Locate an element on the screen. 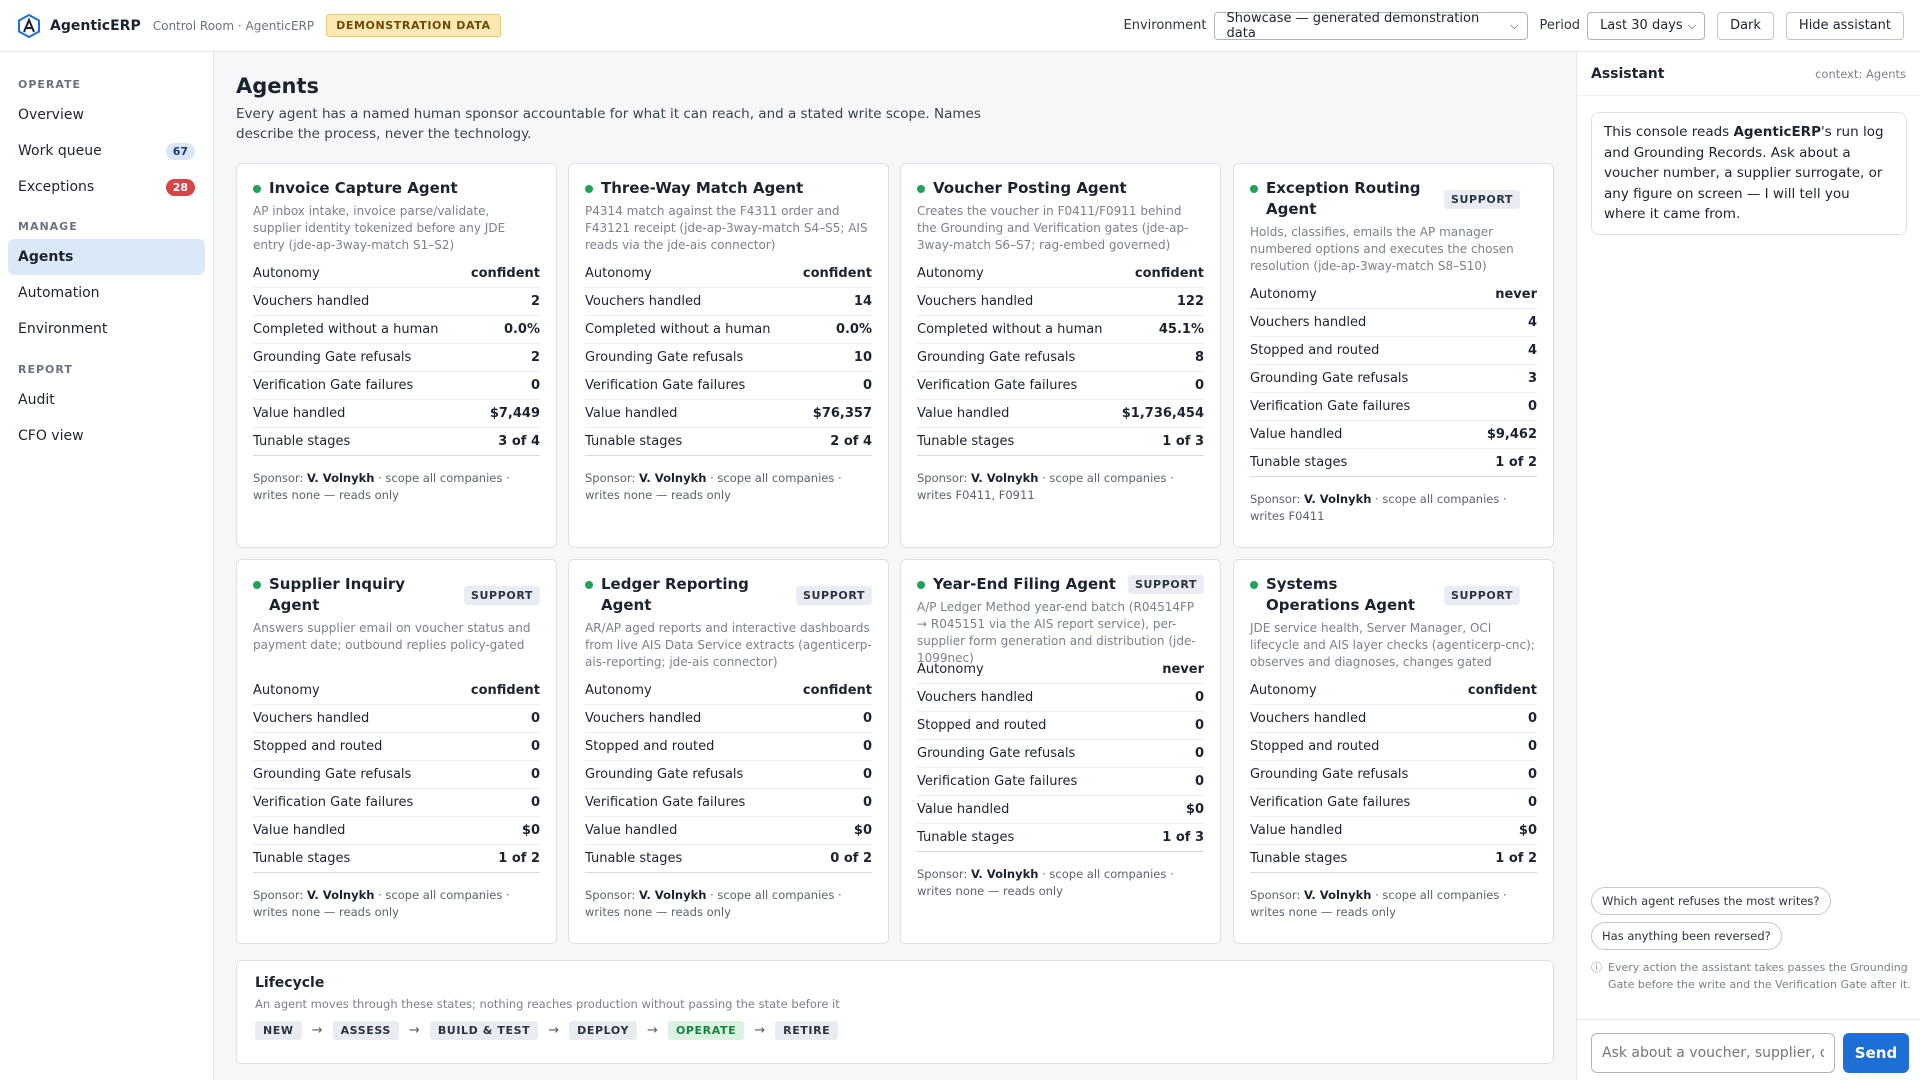  send-button: Send is located at coordinates (1876, 1053).